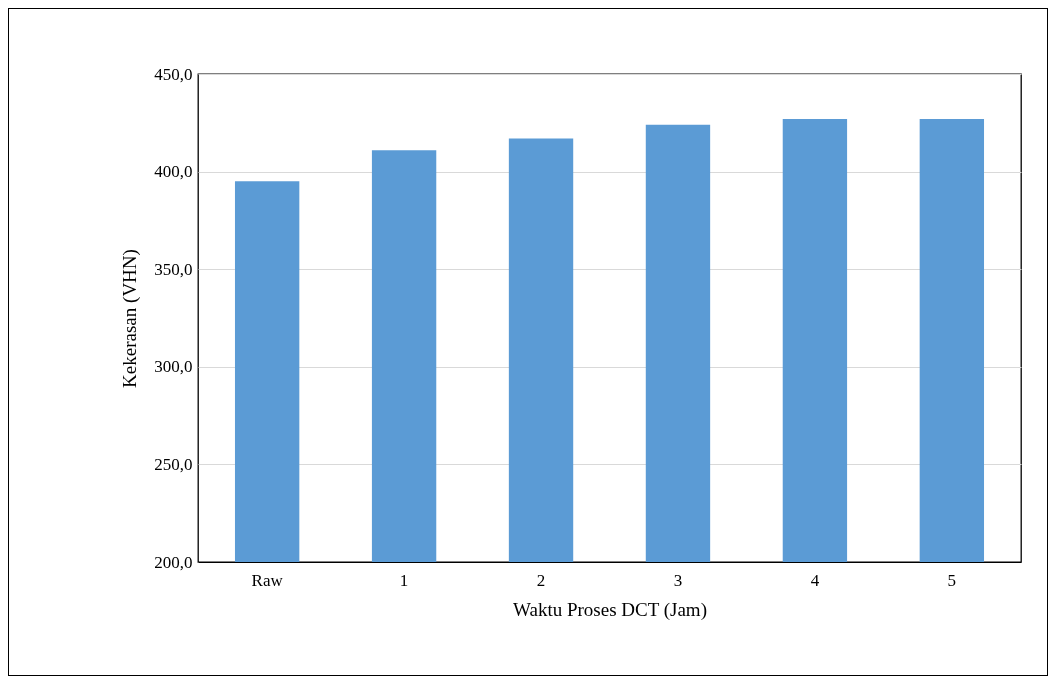 This screenshot has height=684, width=1057. What do you see at coordinates (173, 269) in the screenshot?
I see `y-tick-label: 350,0` at bounding box center [173, 269].